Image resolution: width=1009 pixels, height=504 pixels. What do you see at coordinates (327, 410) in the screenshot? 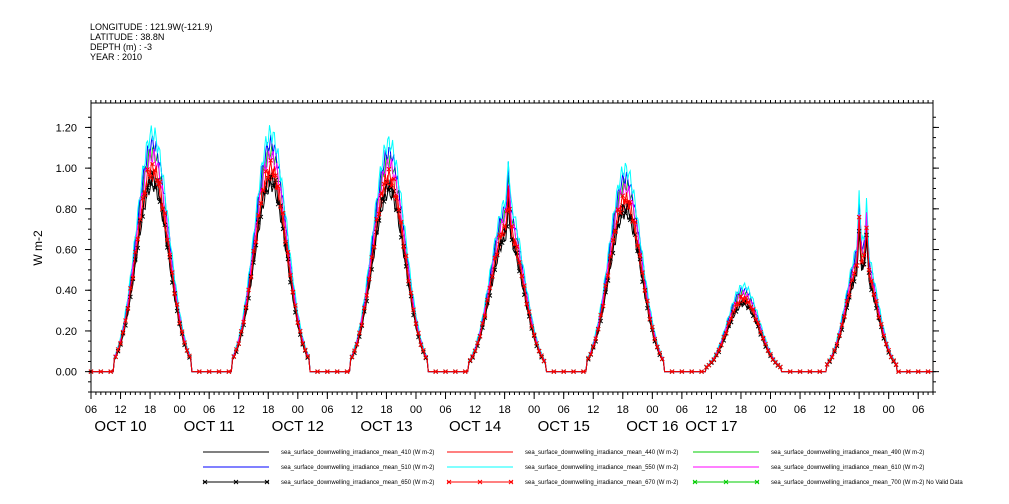
I see `x-tick-label: 06` at bounding box center [327, 410].